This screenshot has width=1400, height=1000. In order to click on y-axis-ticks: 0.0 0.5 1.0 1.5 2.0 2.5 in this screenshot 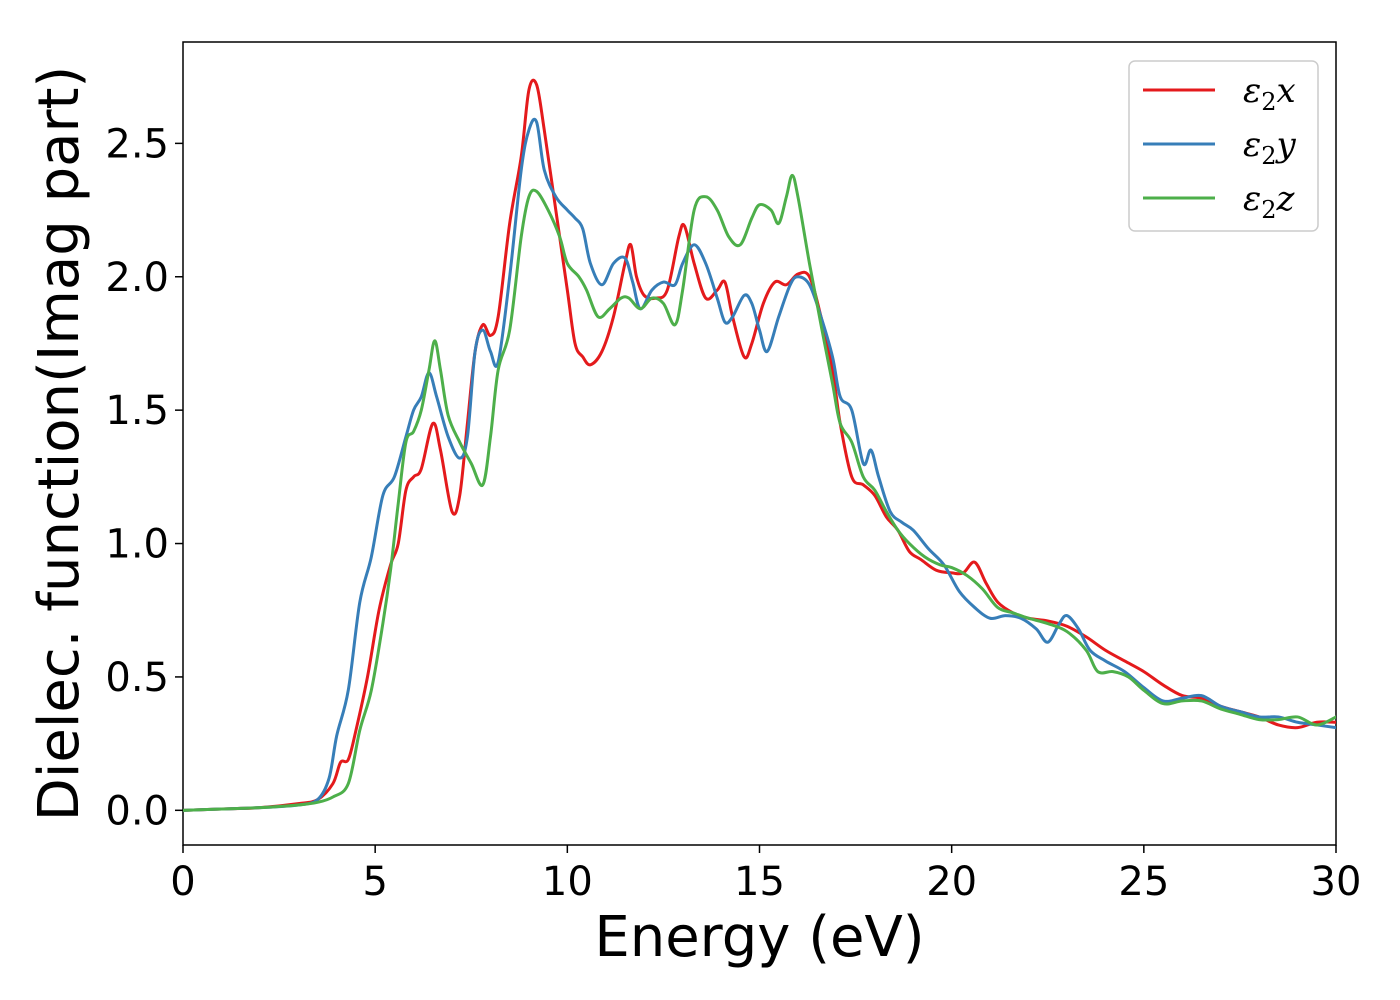, I will do `click(144, 477)`.